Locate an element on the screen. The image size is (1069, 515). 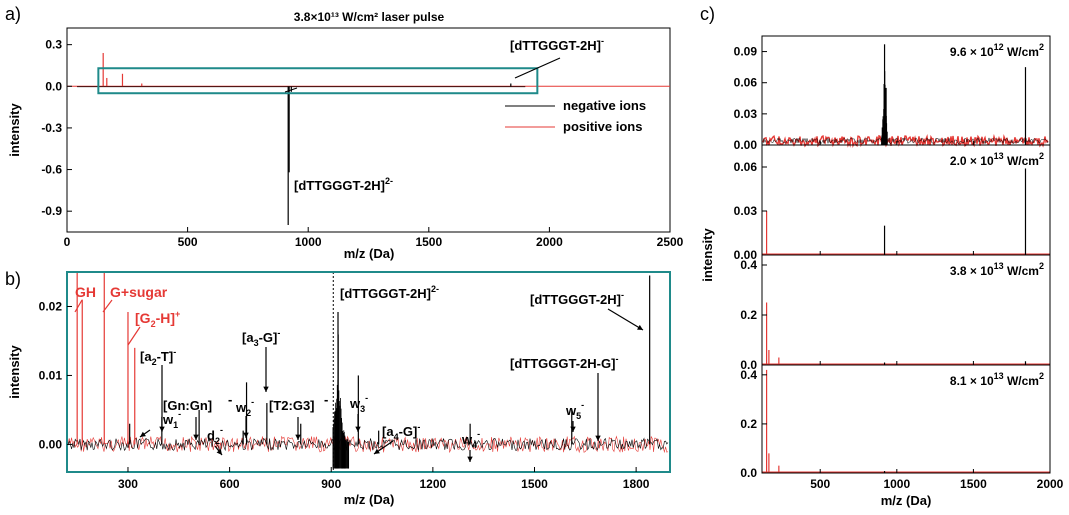
annotation-t2g3: [T2:G3] is located at coordinates (292, 405).